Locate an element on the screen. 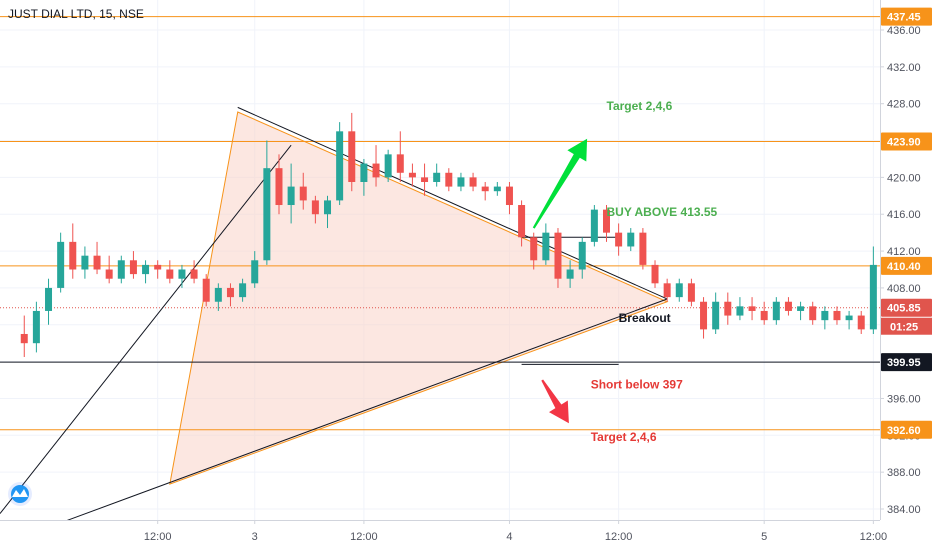  level-badge: 423.90 is located at coordinates (904, 142).